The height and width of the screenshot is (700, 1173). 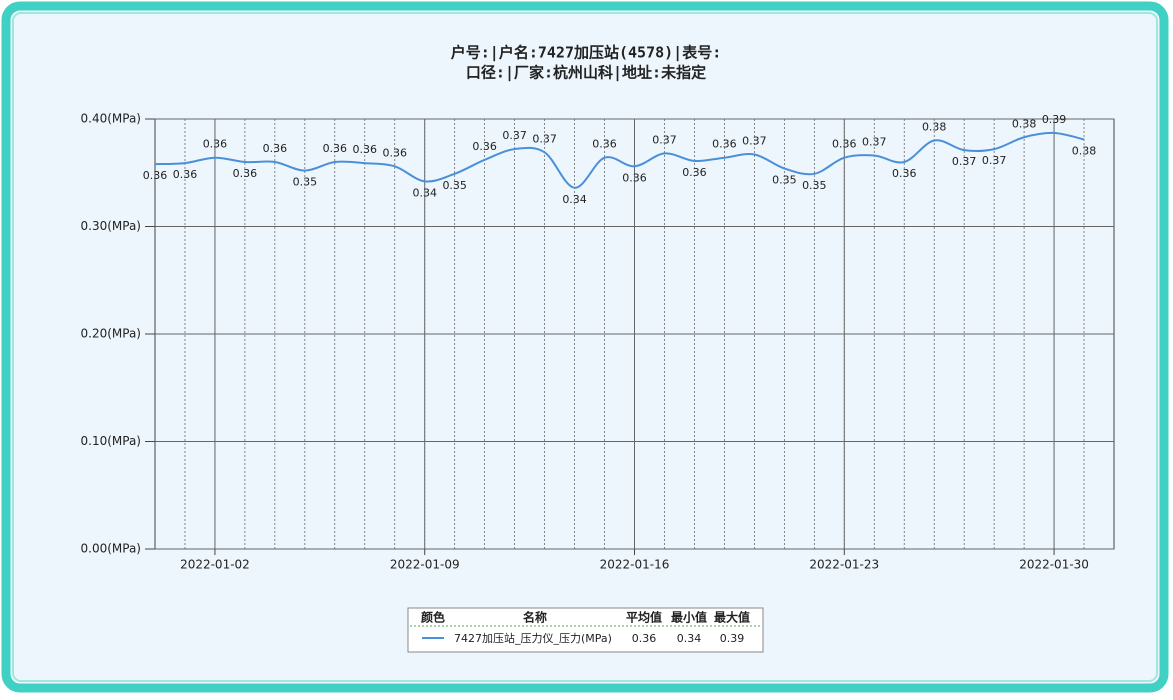 What do you see at coordinates (585, 630) in the screenshot?
I see `legend-box` at bounding box center [585, 630].